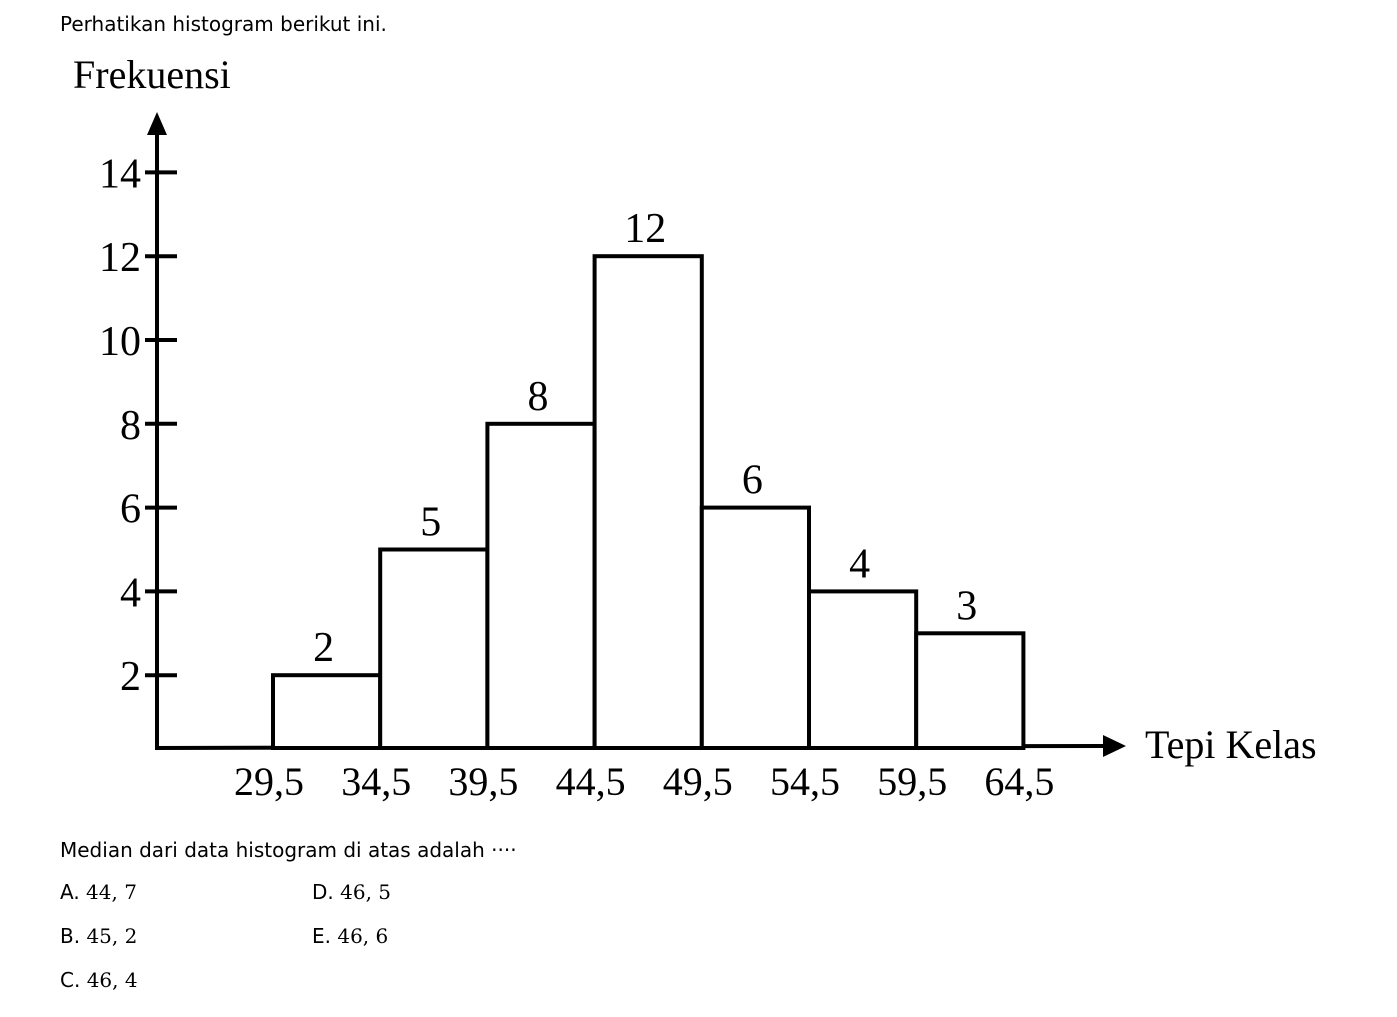 This screenshot has height=1017, width=1397. Describe the element at coordinates (70, 892) in the screenshot. I see `option-letter: A.` at that location.